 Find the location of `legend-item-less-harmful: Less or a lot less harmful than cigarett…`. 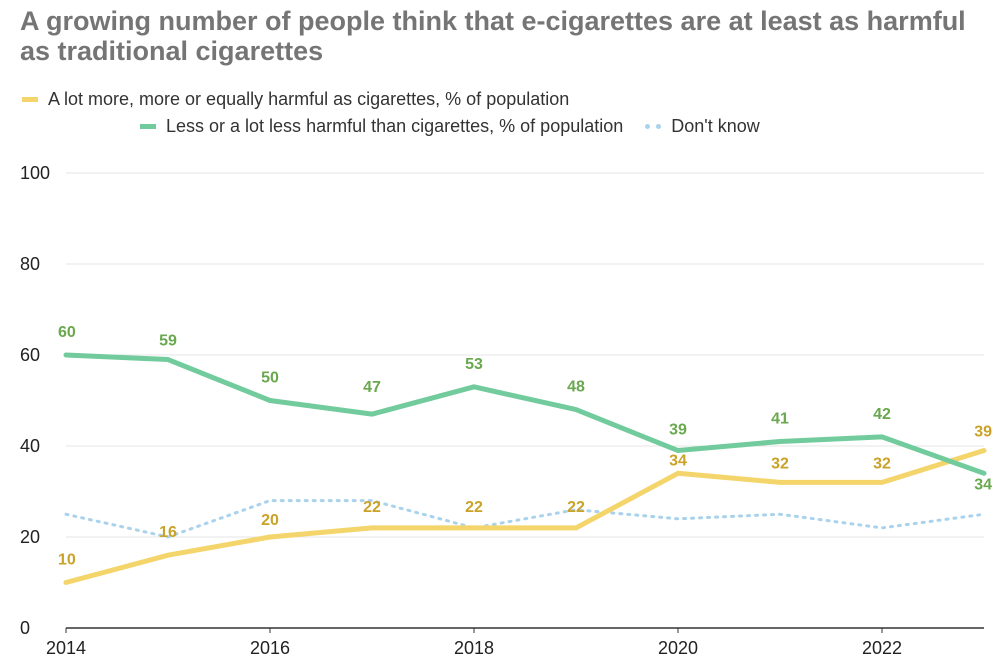

legend-item-less-harmful: Less or a lot less harmful than cigarett… is located at coordinates (381, 126).